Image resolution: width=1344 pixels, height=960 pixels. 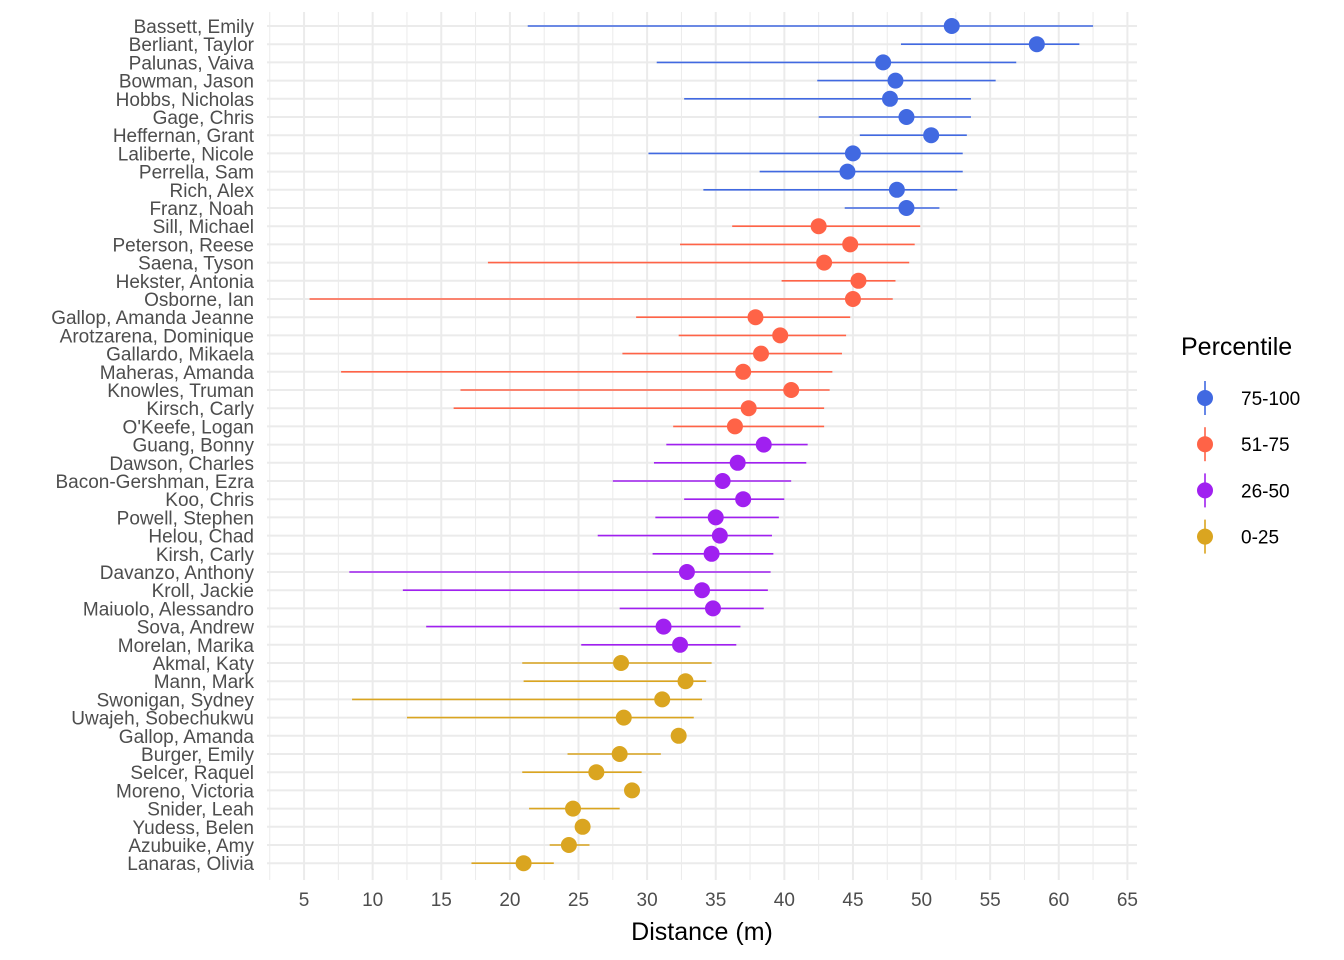 What do you see at coordinates (186, 82) in the screenshot?
I see `y-tick-label: Bowman, Jason` at bounding box center [186, 82].